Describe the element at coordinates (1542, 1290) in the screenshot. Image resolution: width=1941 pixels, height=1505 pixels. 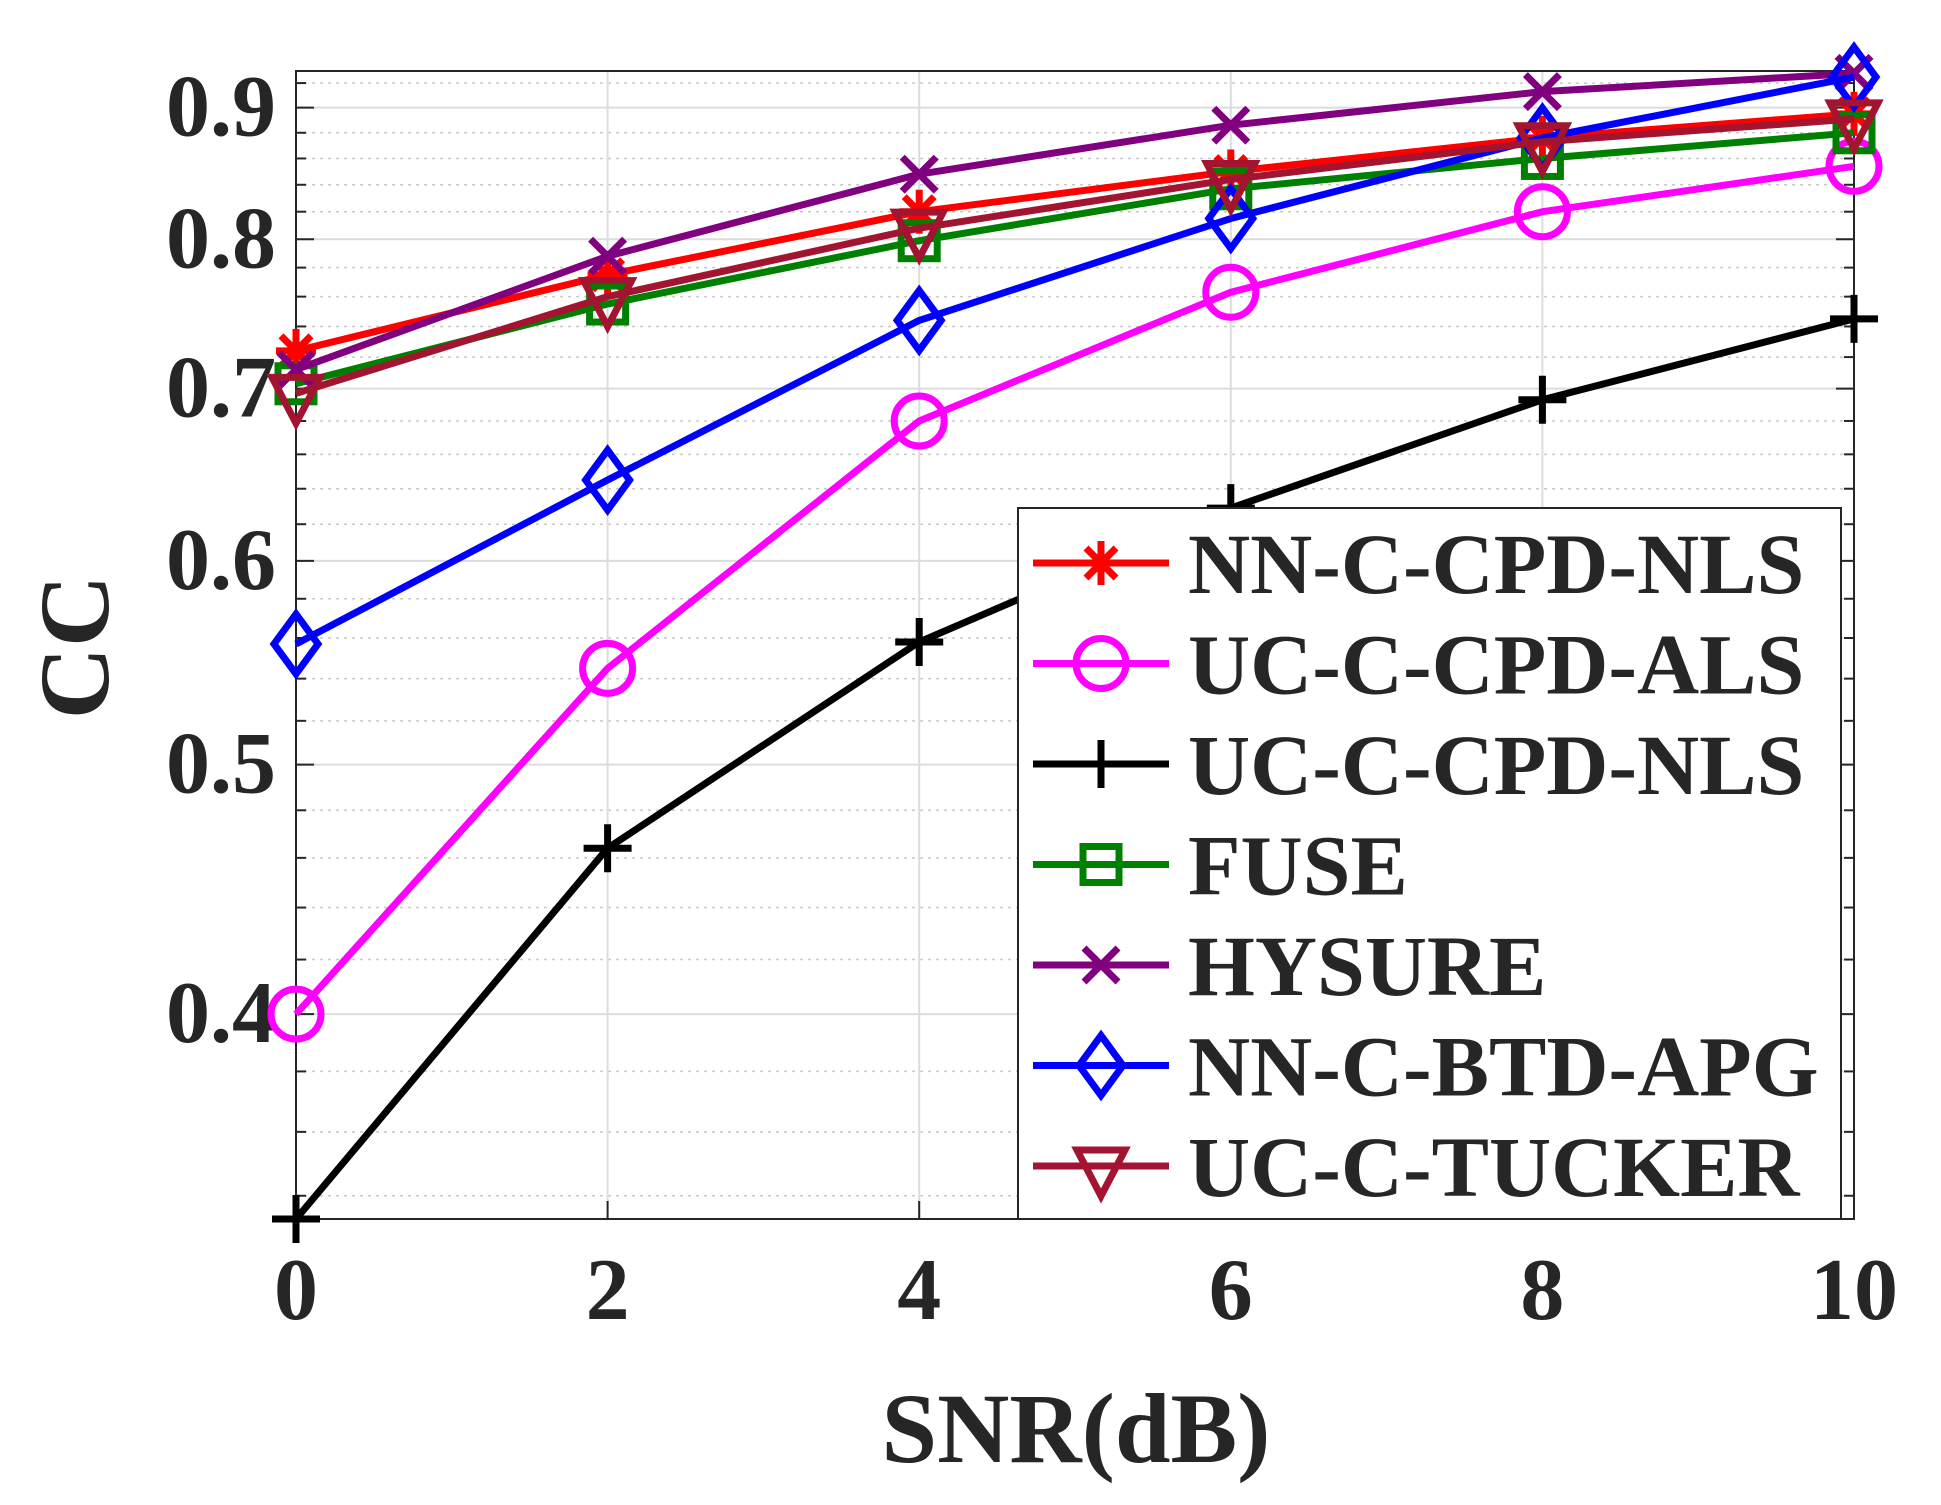
I see `x-tick-label: 8` at that location.